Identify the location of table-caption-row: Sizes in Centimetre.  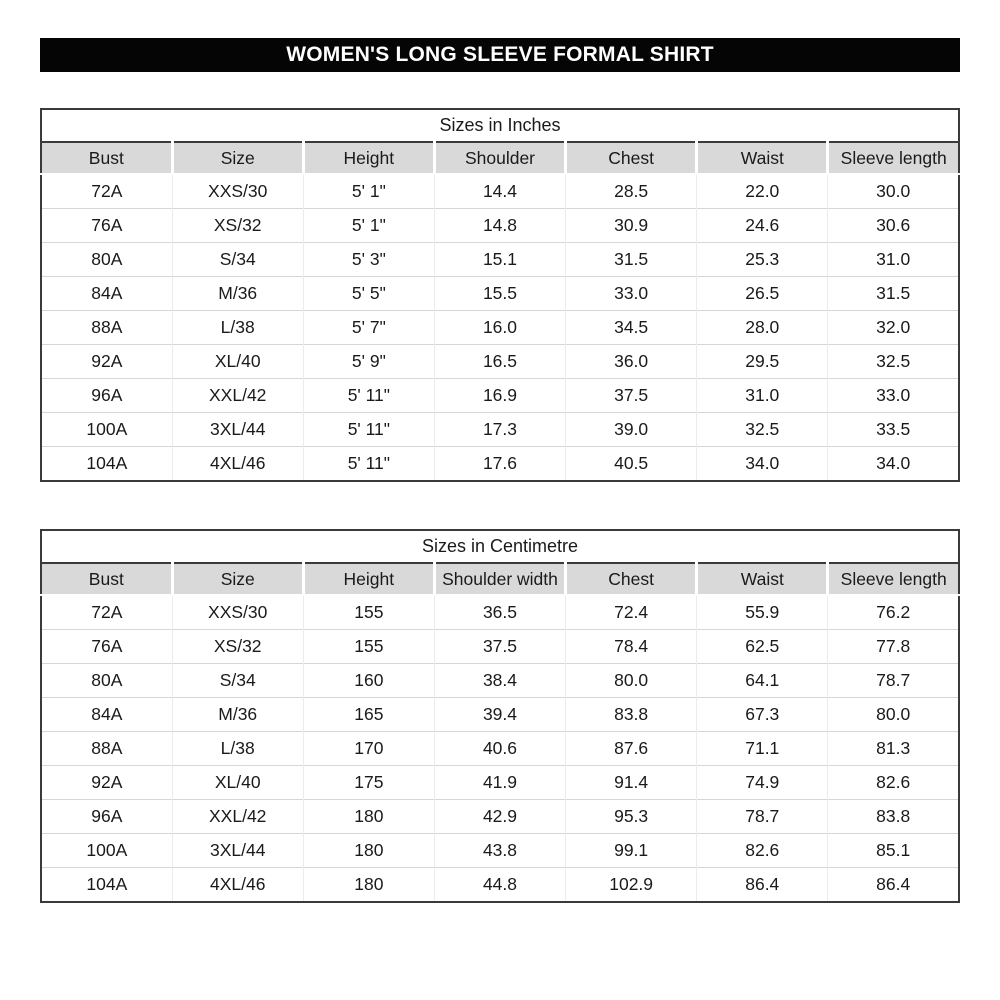
(500, 547).